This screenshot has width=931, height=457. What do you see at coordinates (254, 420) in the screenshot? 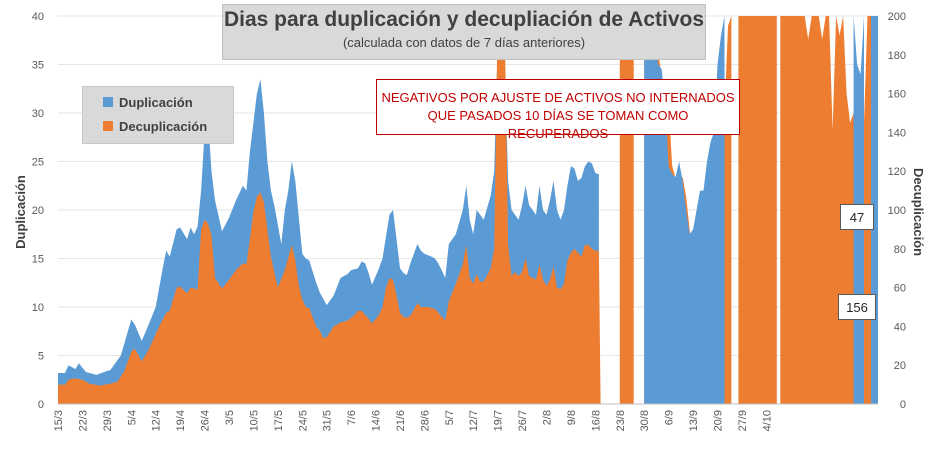
I see `x-tick-label: 10/5` at bounding box center [254, 420].